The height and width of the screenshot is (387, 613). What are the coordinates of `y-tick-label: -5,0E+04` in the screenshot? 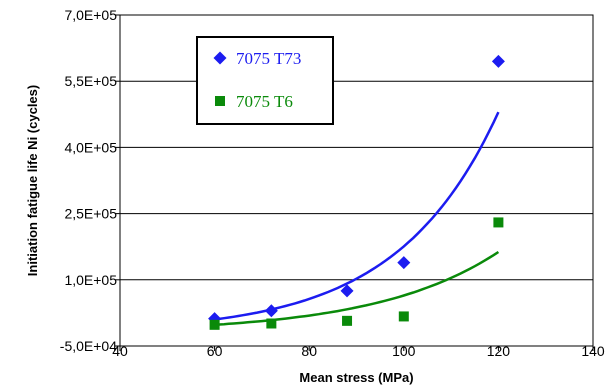 It's located at (88, 346).